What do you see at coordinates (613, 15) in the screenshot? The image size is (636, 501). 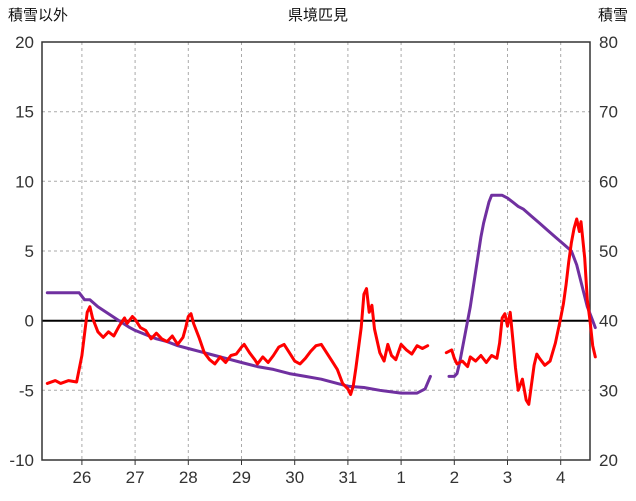 I see `right-axis-title: 積雪` at bounding box center [613, 15].